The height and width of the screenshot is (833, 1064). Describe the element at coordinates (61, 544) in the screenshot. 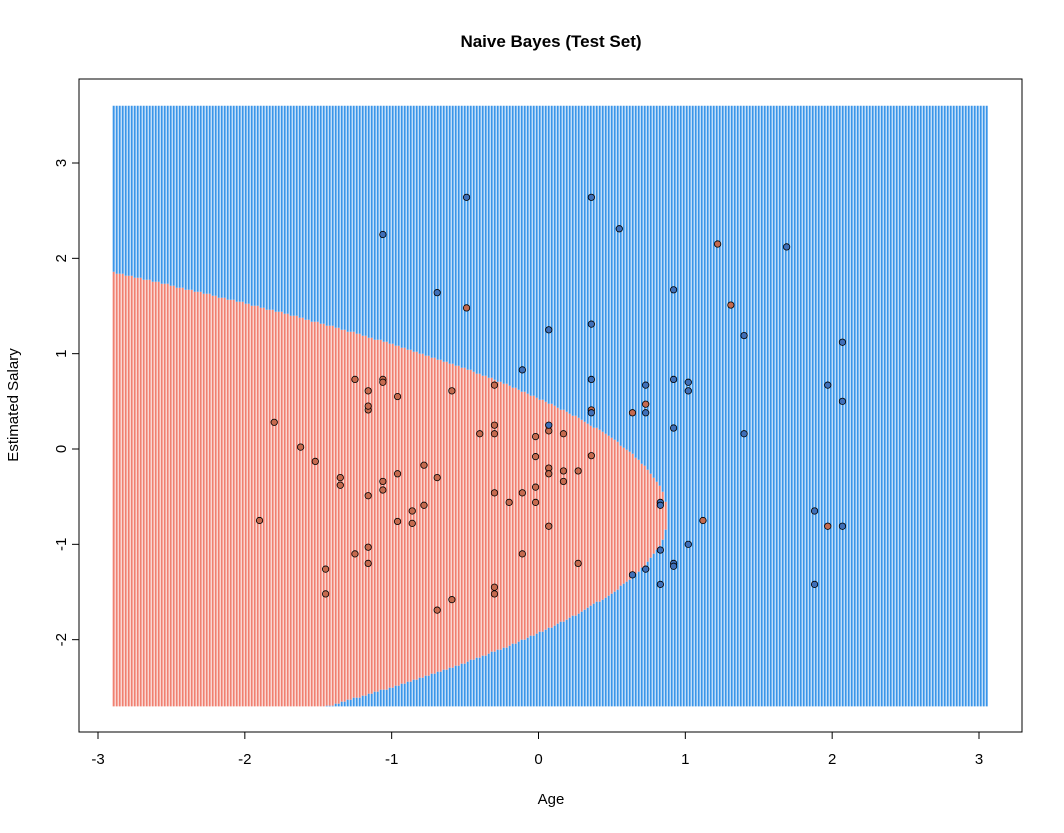

I see `y-tick-label: -1` at that location.